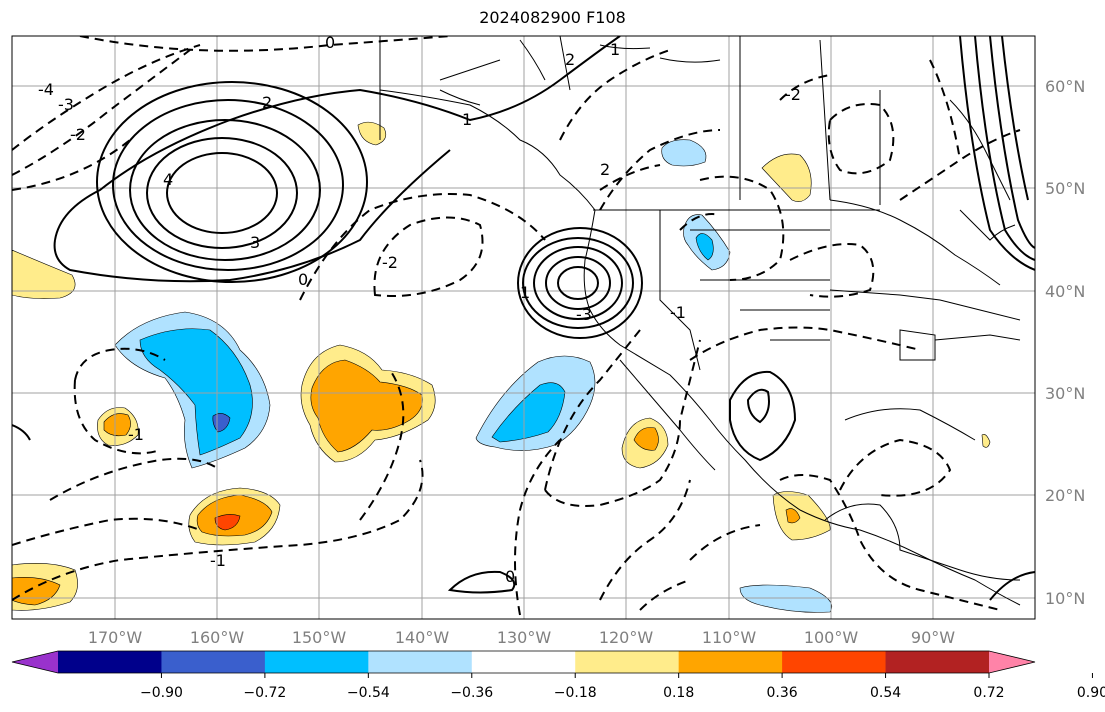  Describe the element at coordinates (168, 179) in the screenshot. I see `contour-label: 4` at that location.